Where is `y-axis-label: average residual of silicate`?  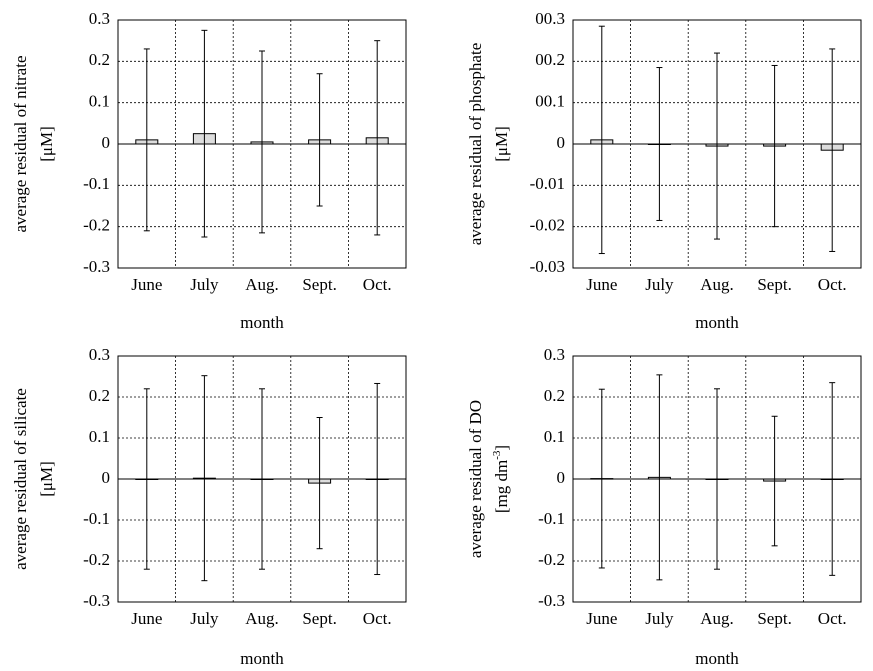
y-axis-label: average residual of silicate is located at coordinates (20, 479).